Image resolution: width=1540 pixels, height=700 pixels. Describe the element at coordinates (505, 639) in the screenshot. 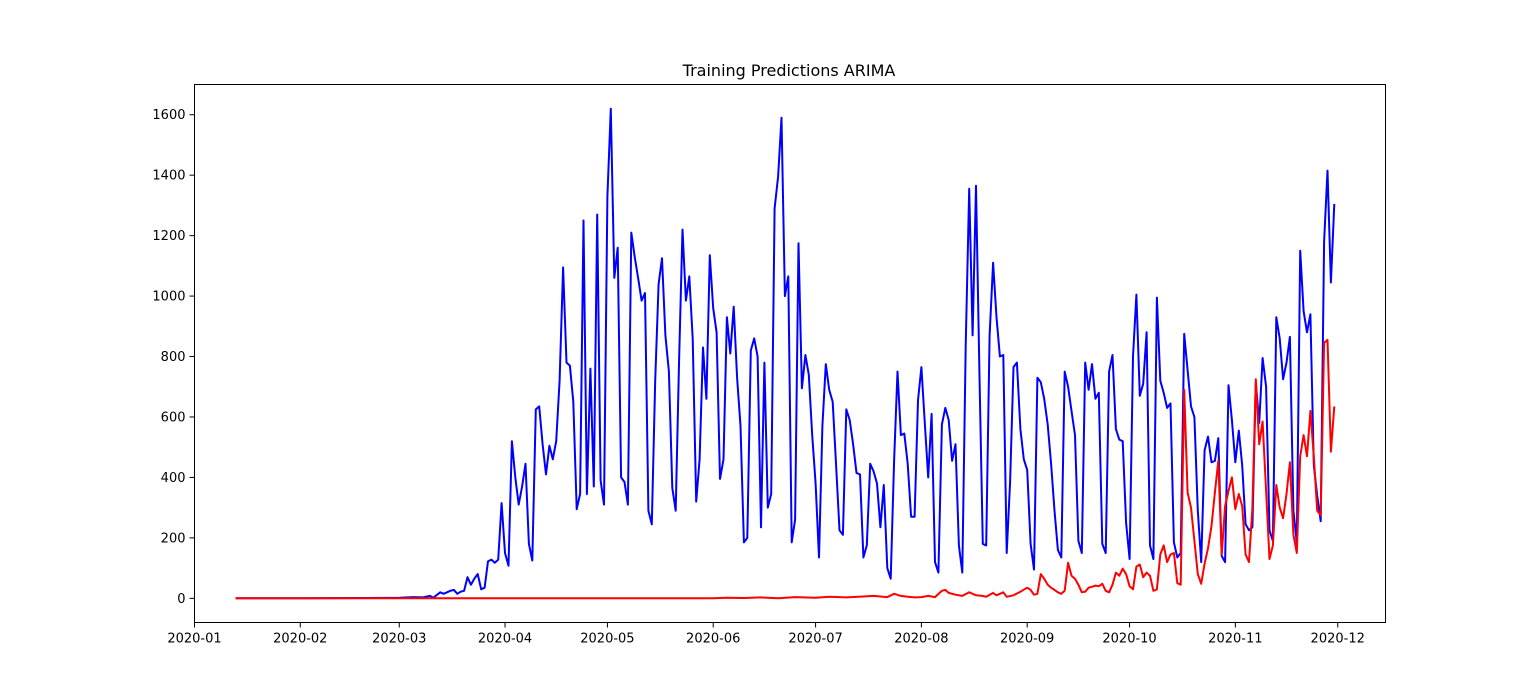

I see `x-tick-label: 2020-04` at that location.